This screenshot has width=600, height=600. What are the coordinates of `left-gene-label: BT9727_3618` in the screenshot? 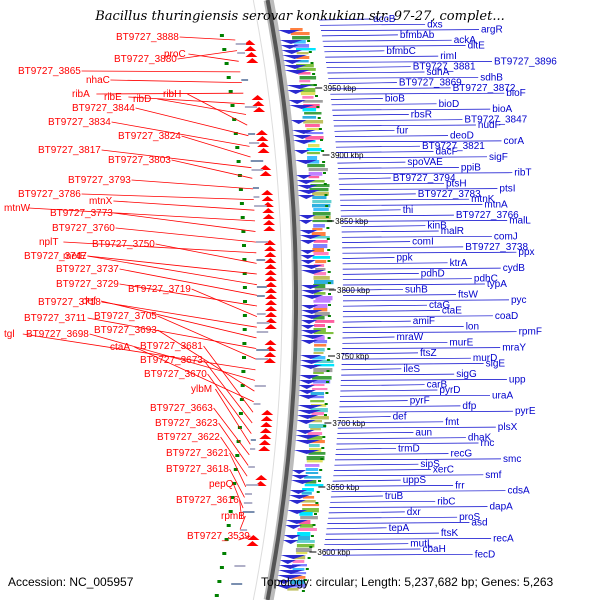 It's located at (197, 469).